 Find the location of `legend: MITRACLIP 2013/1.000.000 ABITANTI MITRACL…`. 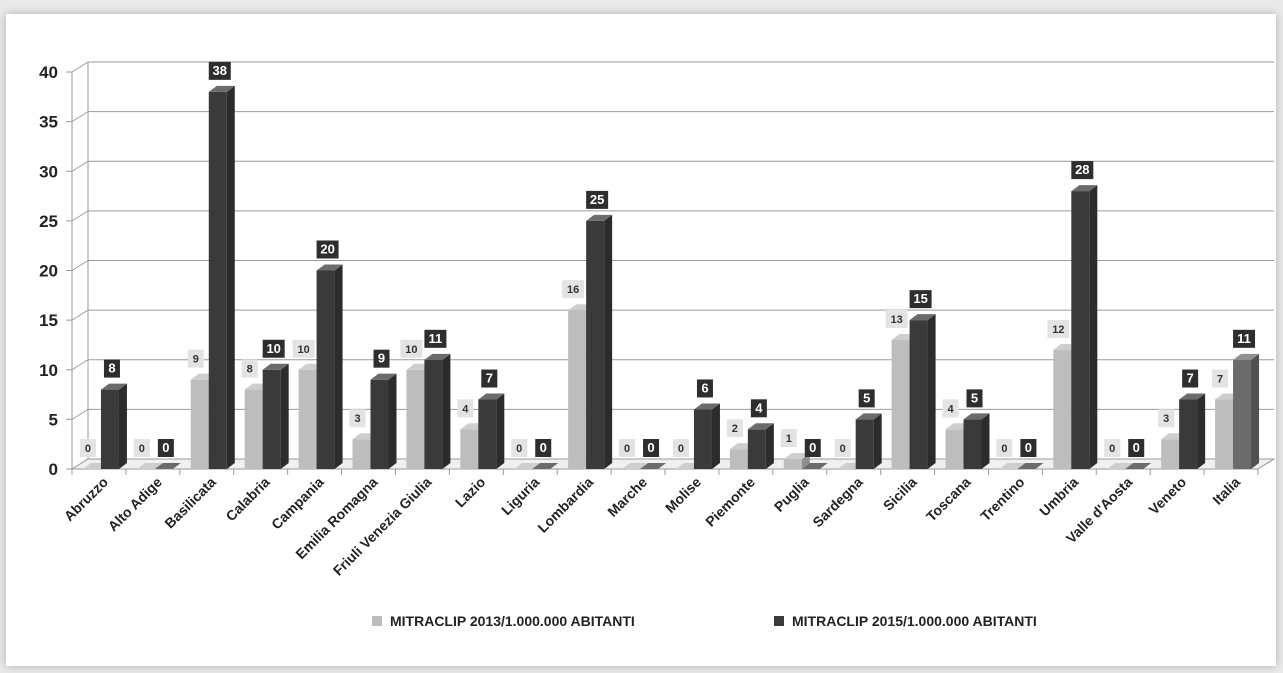

legend: MITRACLIP 2013/1.000.000 ABITANTI MITRACL… is located at coordinates (704, 621).